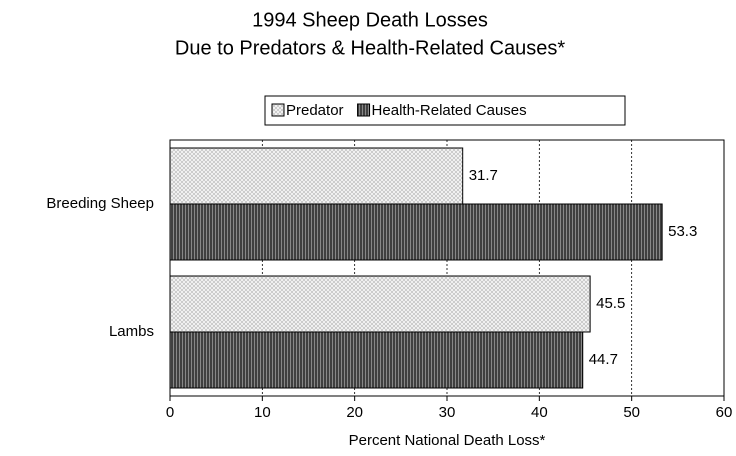  Describe the element at coordinates (315, 110) in the screenshot. I see `legend-label: Predator` at that location.